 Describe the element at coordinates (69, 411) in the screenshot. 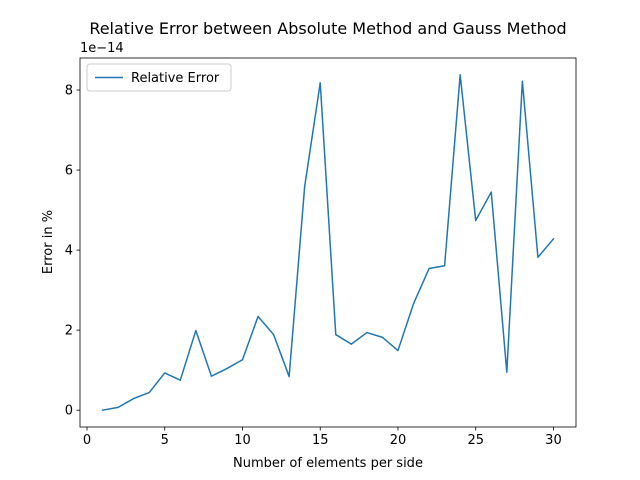

I see `y-tick-label: 0` at that location.